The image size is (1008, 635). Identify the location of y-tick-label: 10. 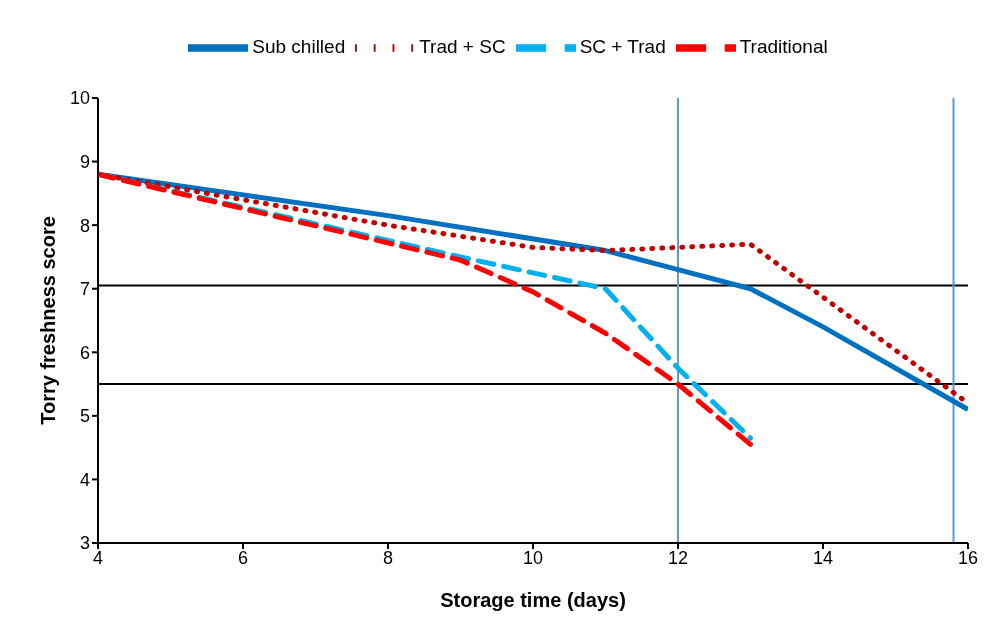
(79, 98).